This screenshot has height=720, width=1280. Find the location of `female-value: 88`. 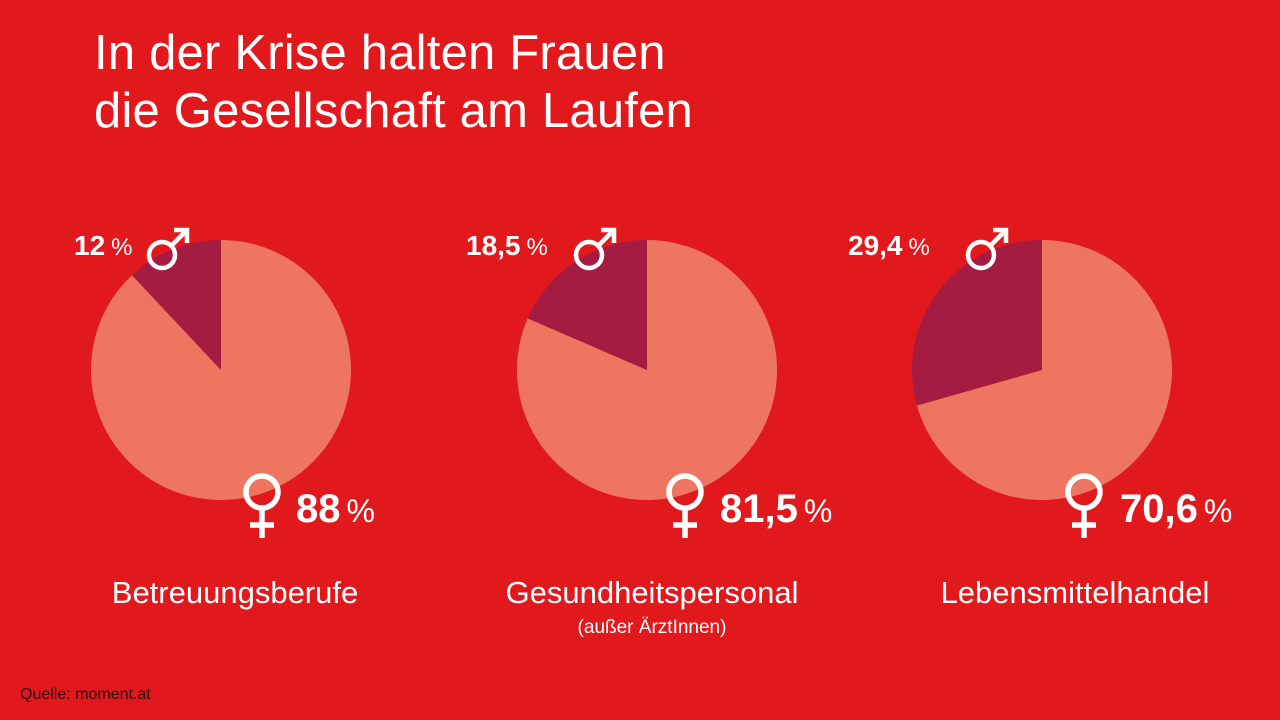

female-value: 88 is located at coordinates (318, 509).